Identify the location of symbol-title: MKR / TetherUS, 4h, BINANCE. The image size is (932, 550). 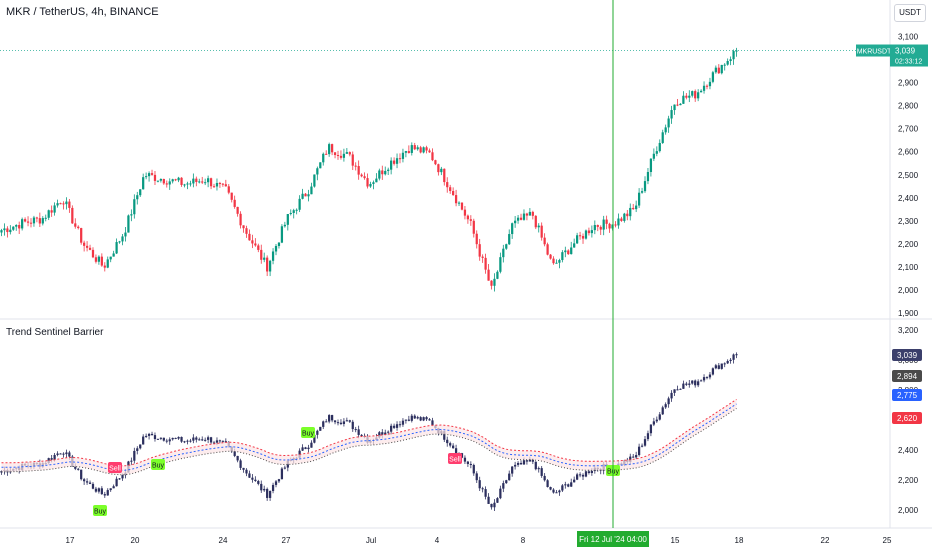
(82, 12).